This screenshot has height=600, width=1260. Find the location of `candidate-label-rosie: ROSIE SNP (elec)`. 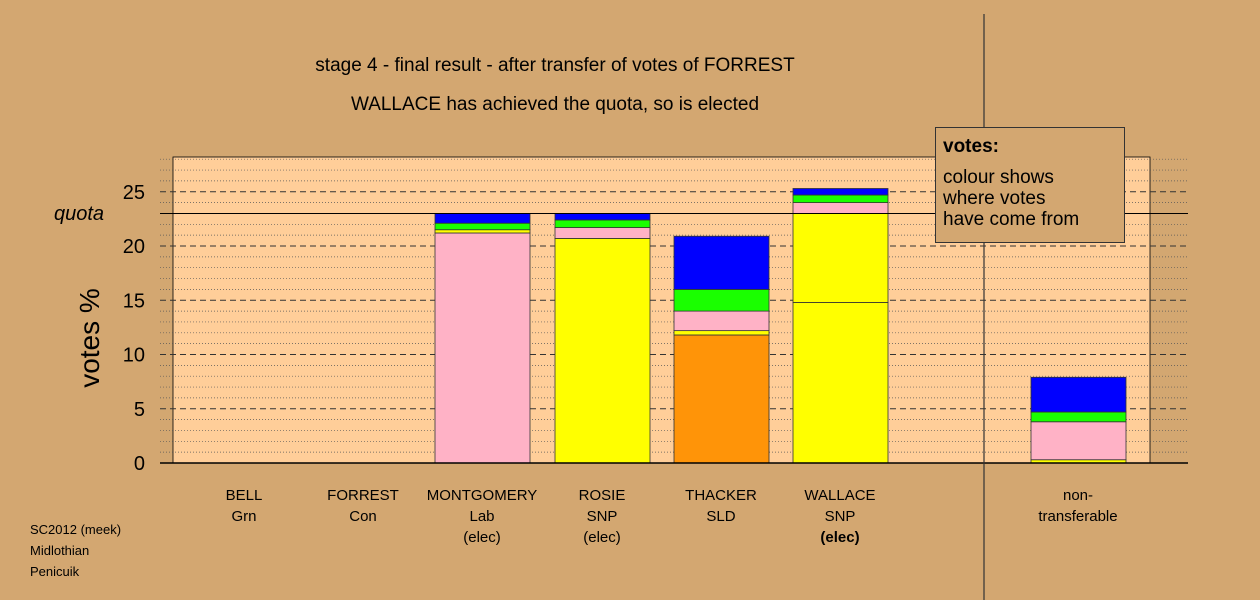

candidate-label-rosie: ROSIE SNP (elec) is located at coordinates (602, 516).